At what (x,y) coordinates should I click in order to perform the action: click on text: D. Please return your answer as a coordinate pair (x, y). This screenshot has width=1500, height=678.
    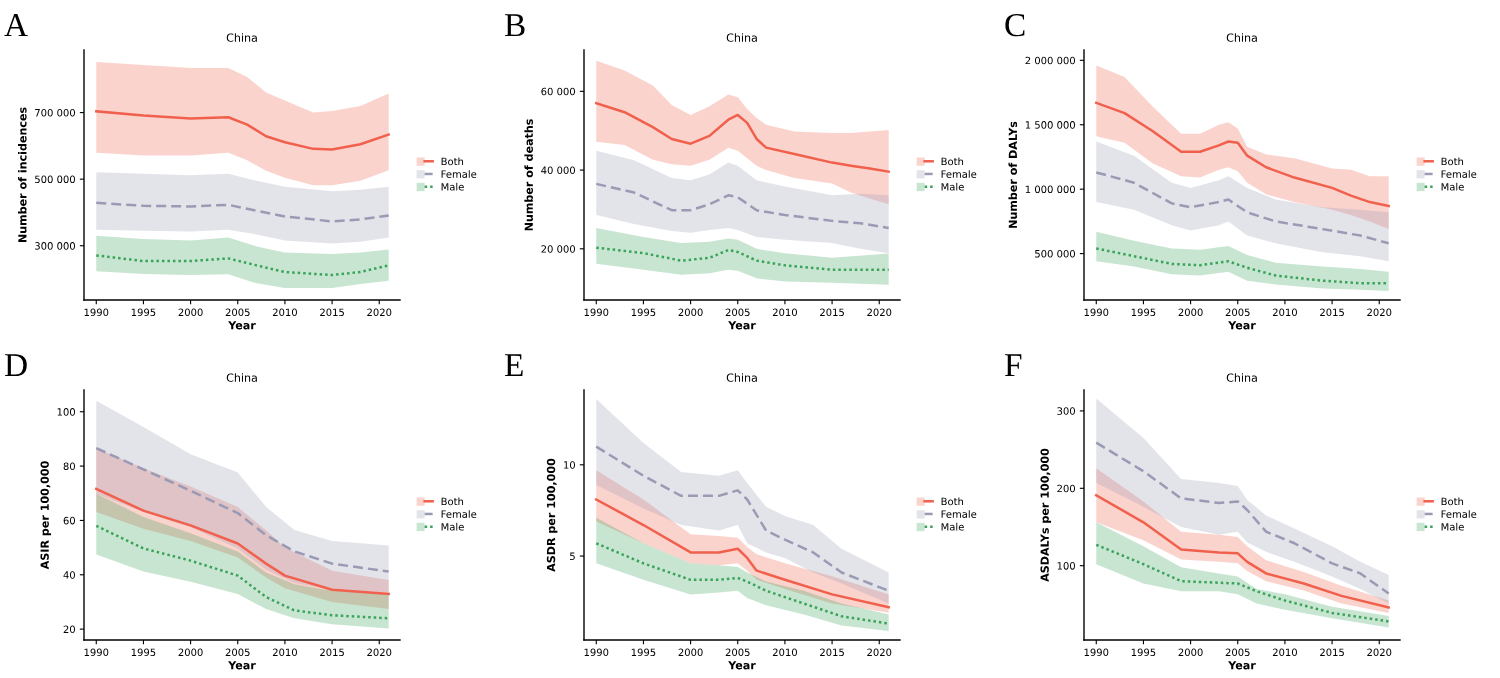
    Looking at the image, I should click on (15, 365).